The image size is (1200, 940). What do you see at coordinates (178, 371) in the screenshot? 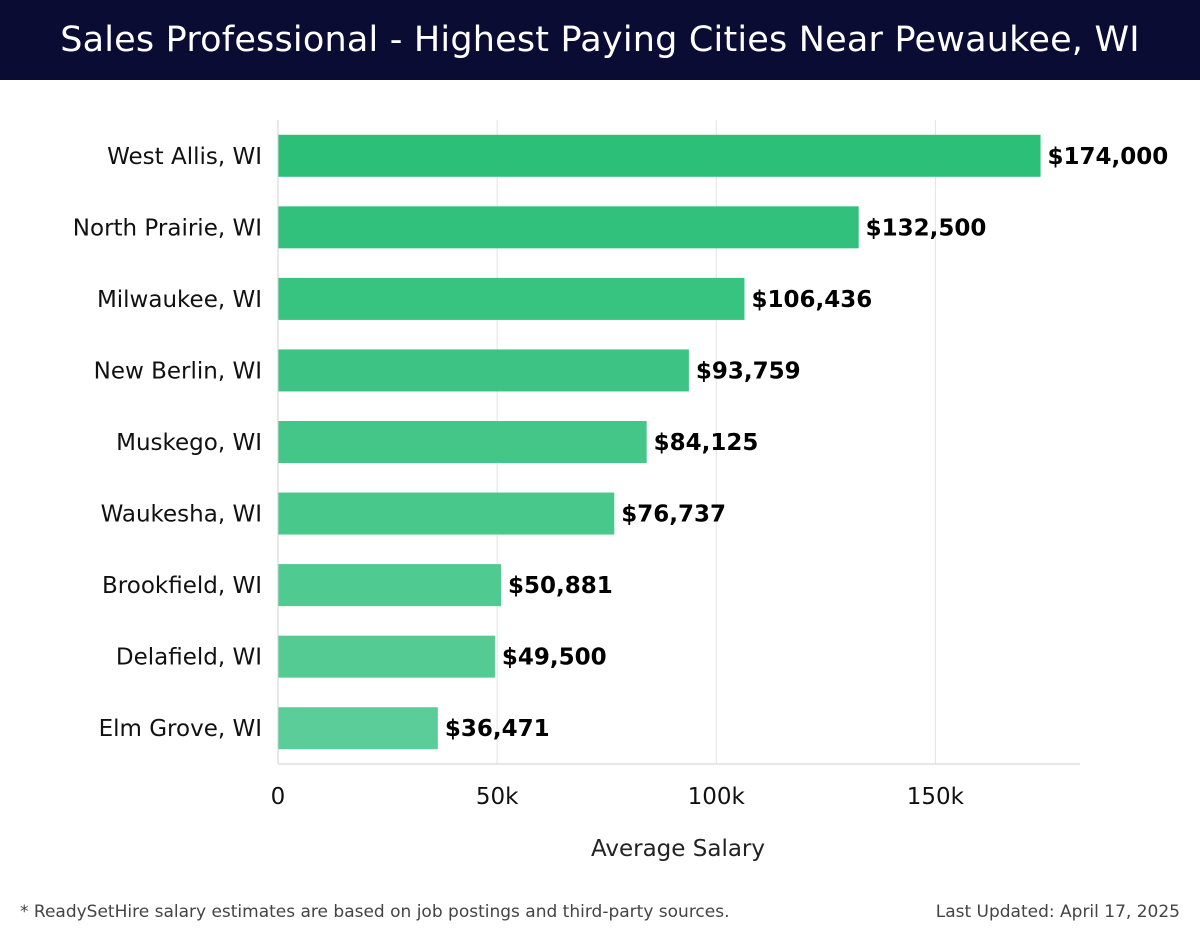
I see `y-category-label: New Berlin, WI` at bounding box center [178, 371].